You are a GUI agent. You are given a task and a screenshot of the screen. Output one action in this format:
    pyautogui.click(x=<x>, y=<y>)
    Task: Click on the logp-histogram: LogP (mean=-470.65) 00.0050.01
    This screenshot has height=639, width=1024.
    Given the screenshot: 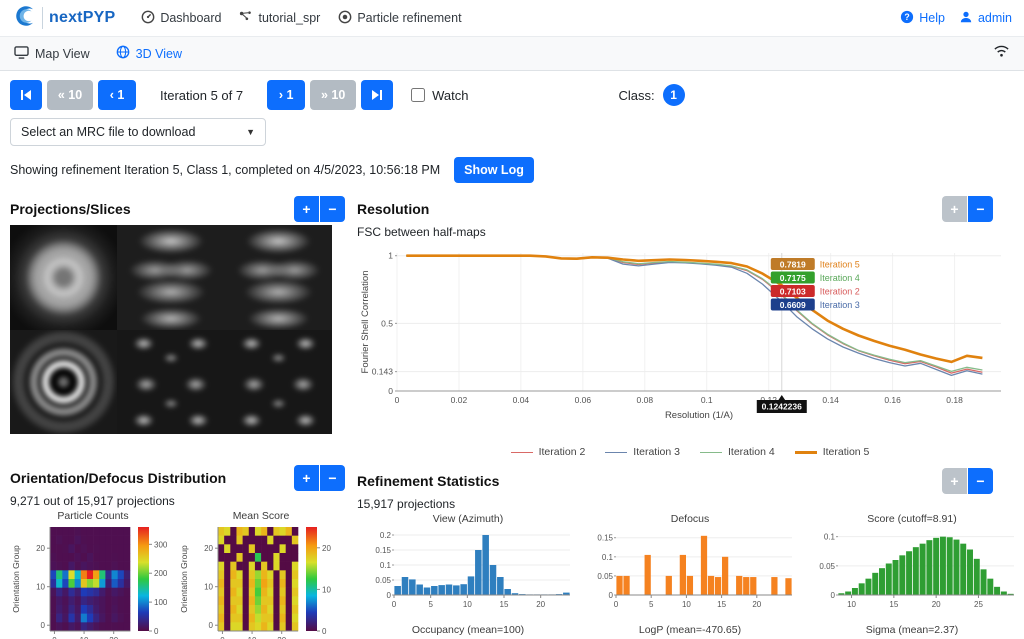 What is the action you would take?
    pyautogui.click(x=690, y=631)
    